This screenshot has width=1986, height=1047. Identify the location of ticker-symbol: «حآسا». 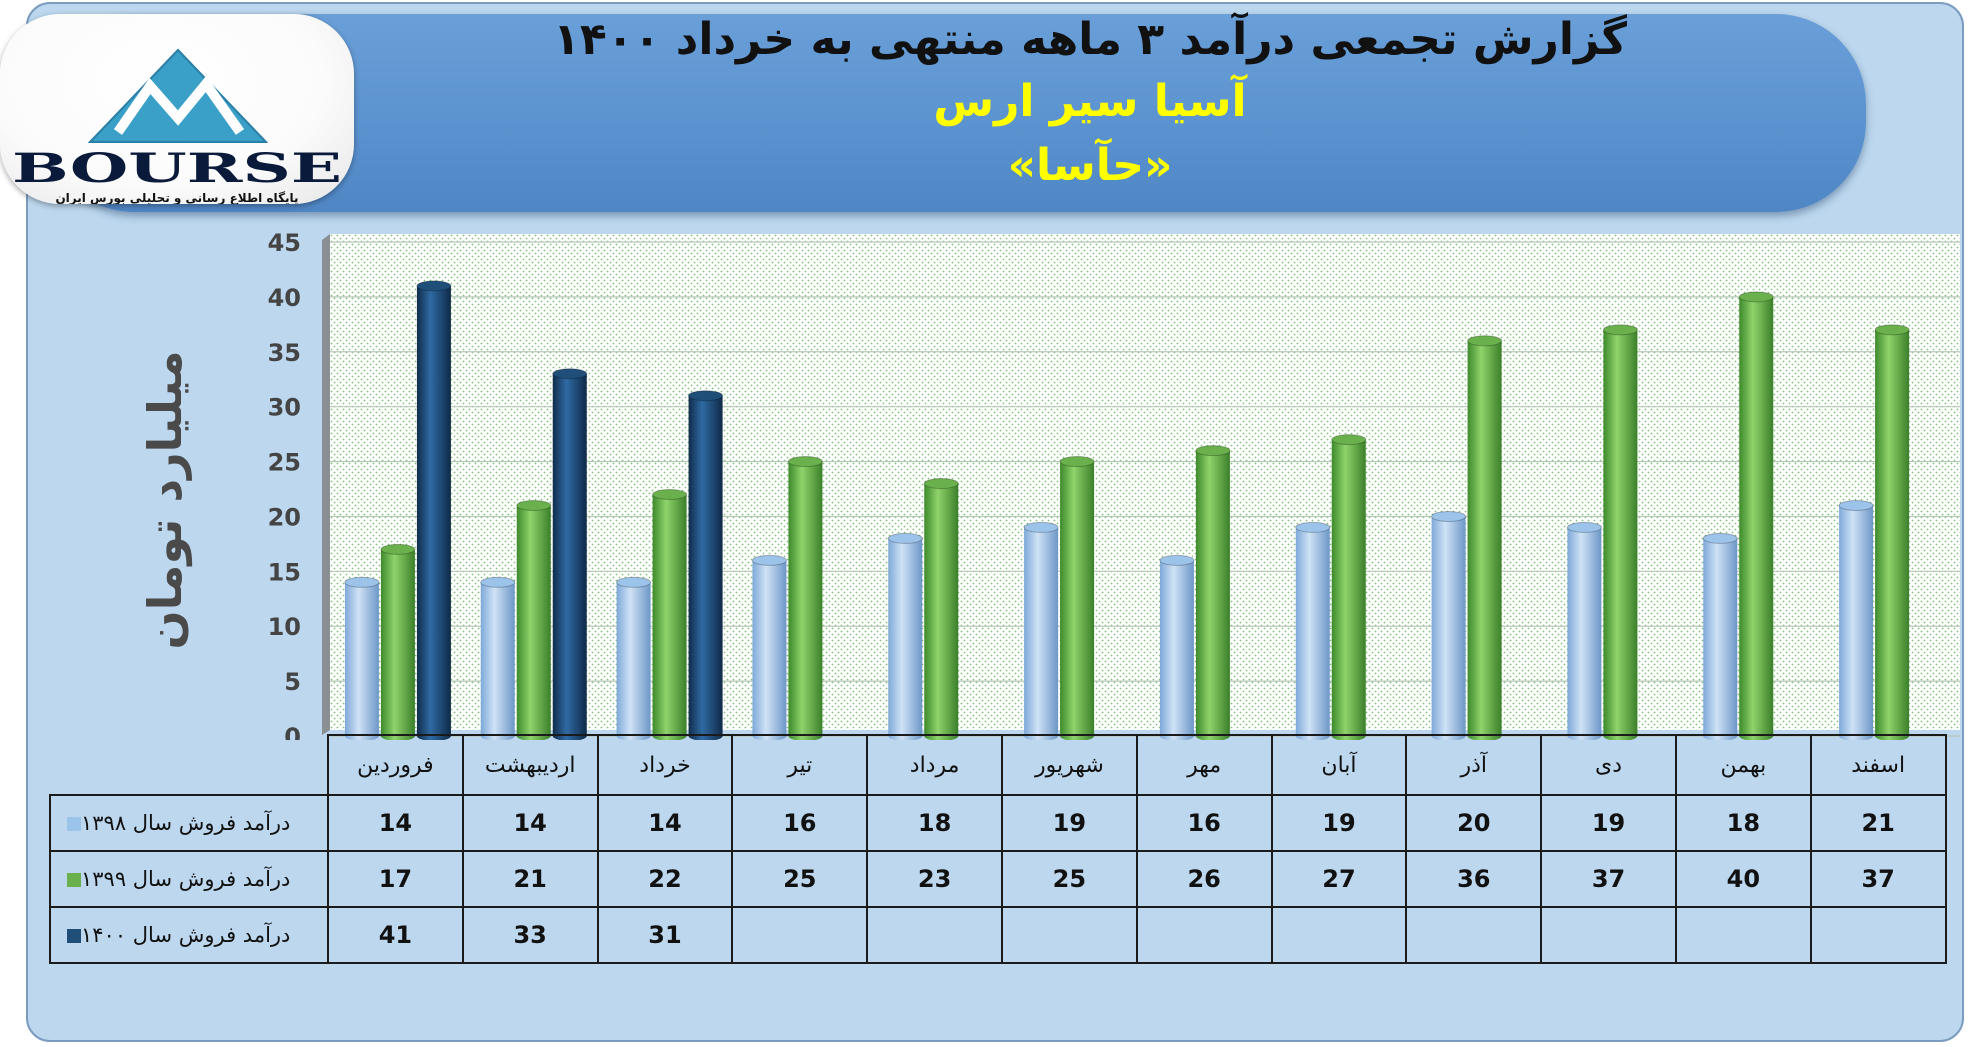
(1090, 165).